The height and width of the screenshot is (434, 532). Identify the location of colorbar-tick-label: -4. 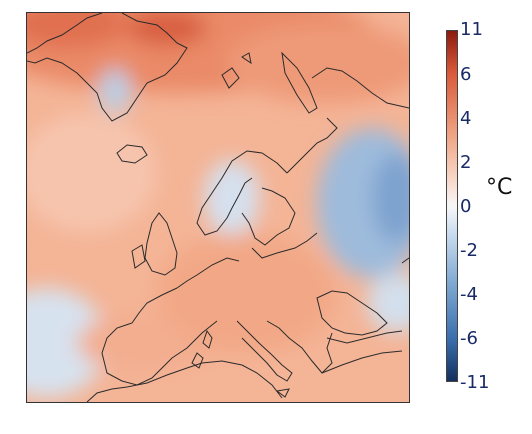
(469, 294).